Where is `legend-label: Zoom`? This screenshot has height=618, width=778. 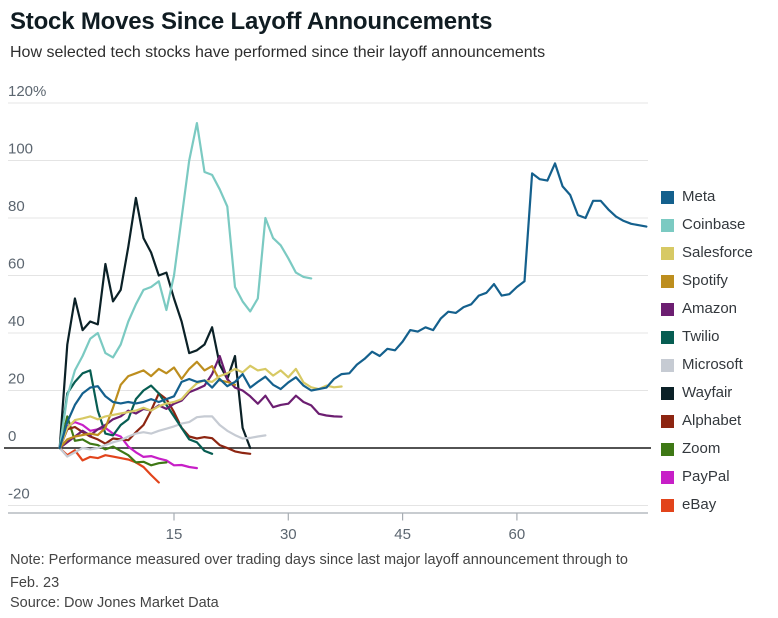 legend-label: Zoom is located at coordinates (701, 448).